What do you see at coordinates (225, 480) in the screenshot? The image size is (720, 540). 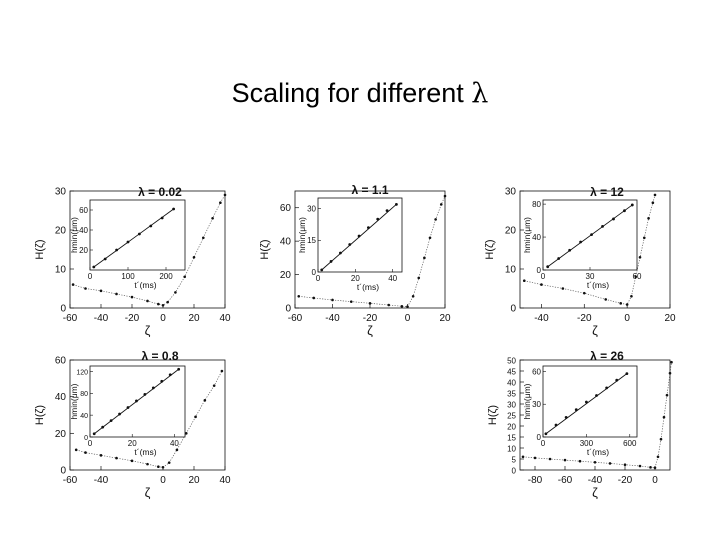 I see `x-tick-label: 40` at bounding box center [225, 480].